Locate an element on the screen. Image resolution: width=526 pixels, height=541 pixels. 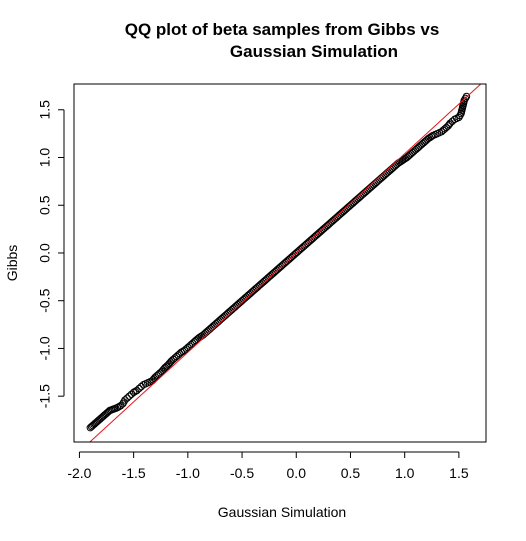
x-tick-label: 0.0 is located at coordinates (297, 473).